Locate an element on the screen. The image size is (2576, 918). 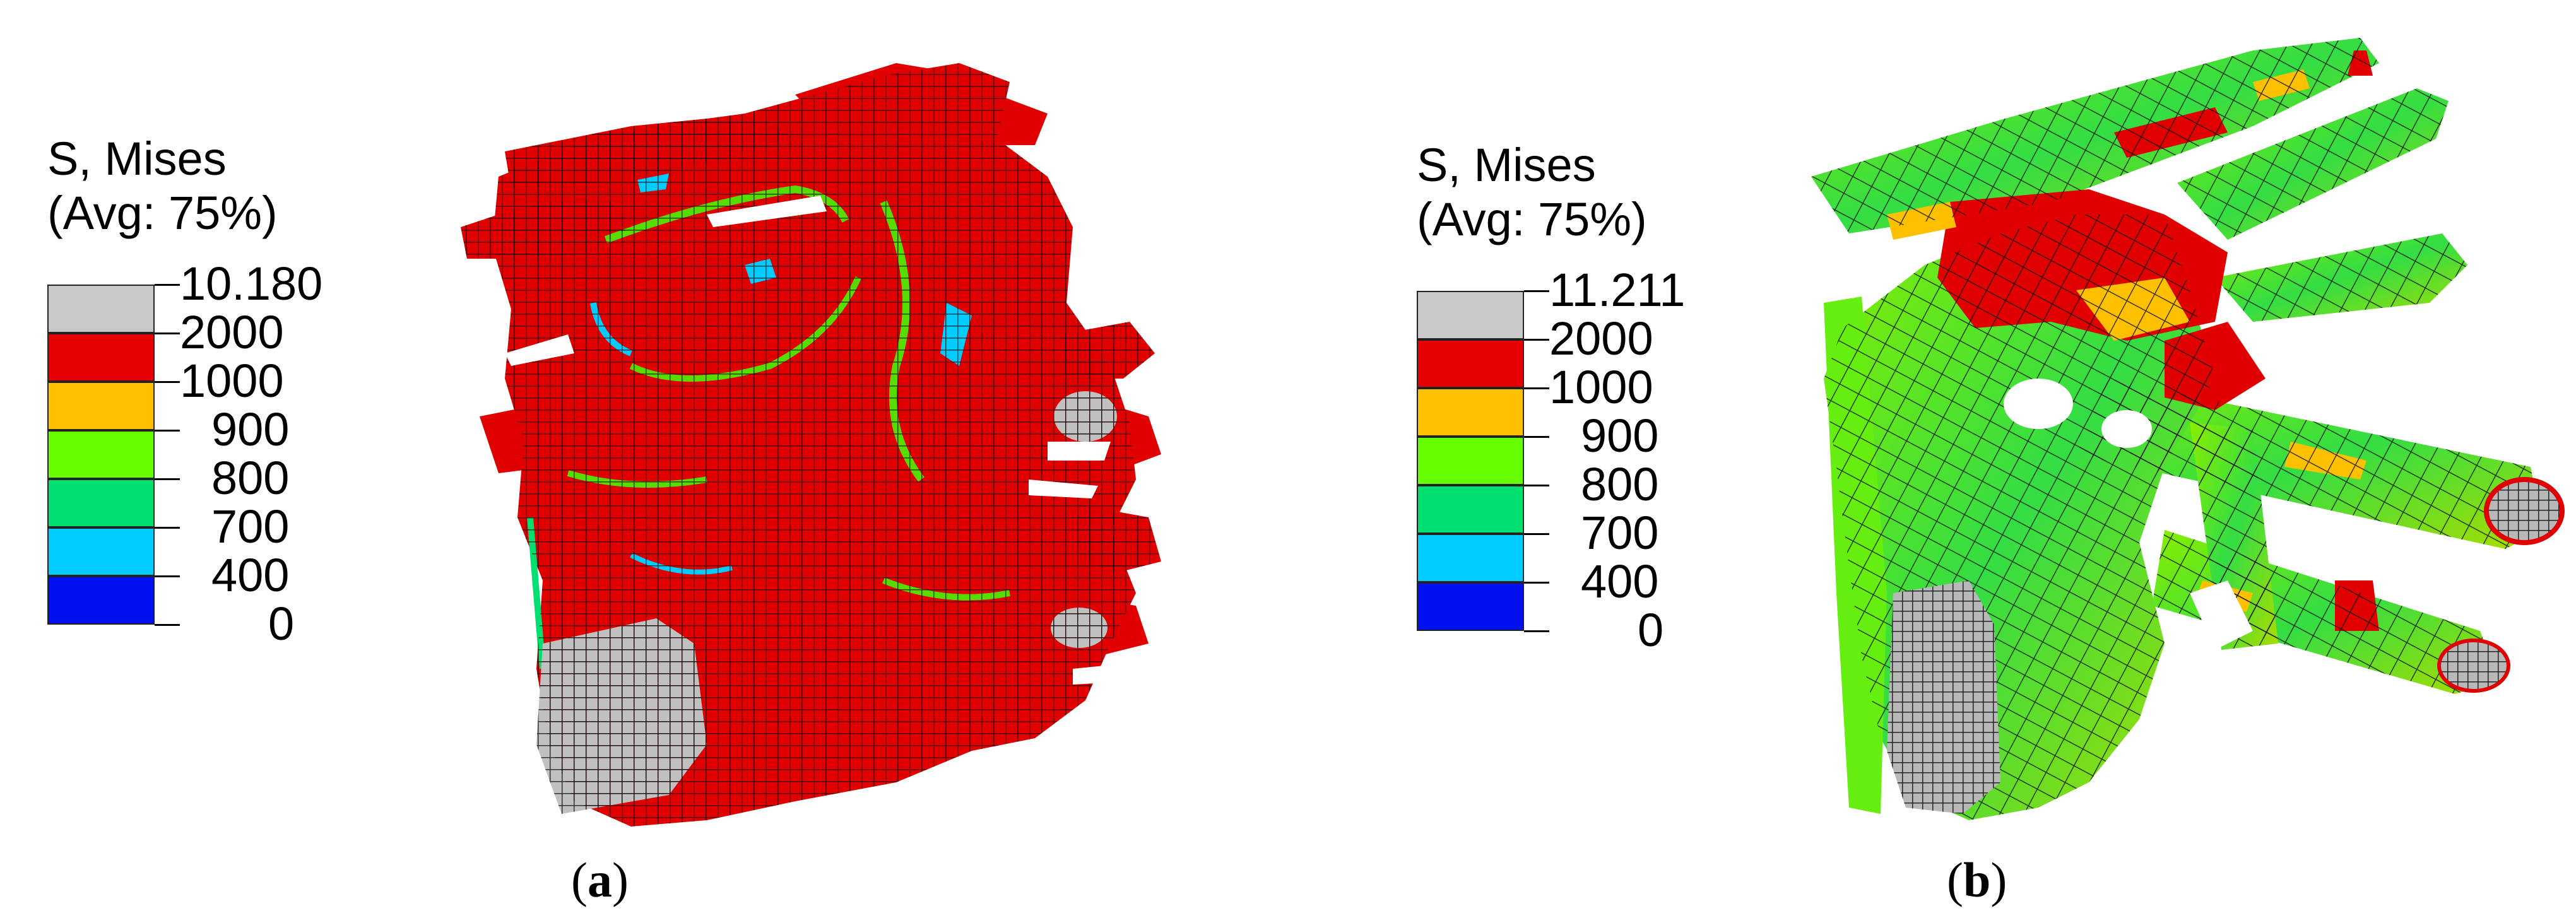
caption-a: (a) is located at coordinates (600, 879).